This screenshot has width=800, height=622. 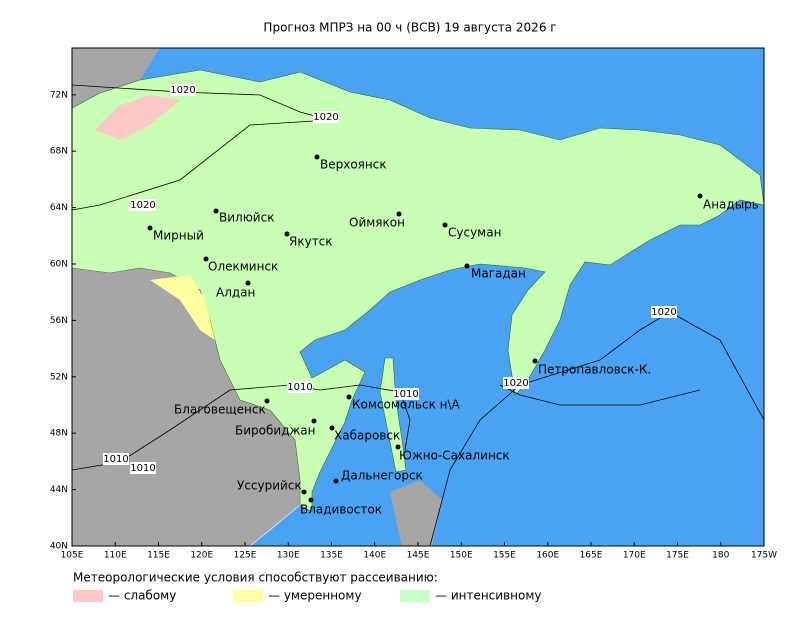 What do you see at coordinates (393, 415) in the screenshot?
I see `sakhalin` at bounding box center [393, 415].